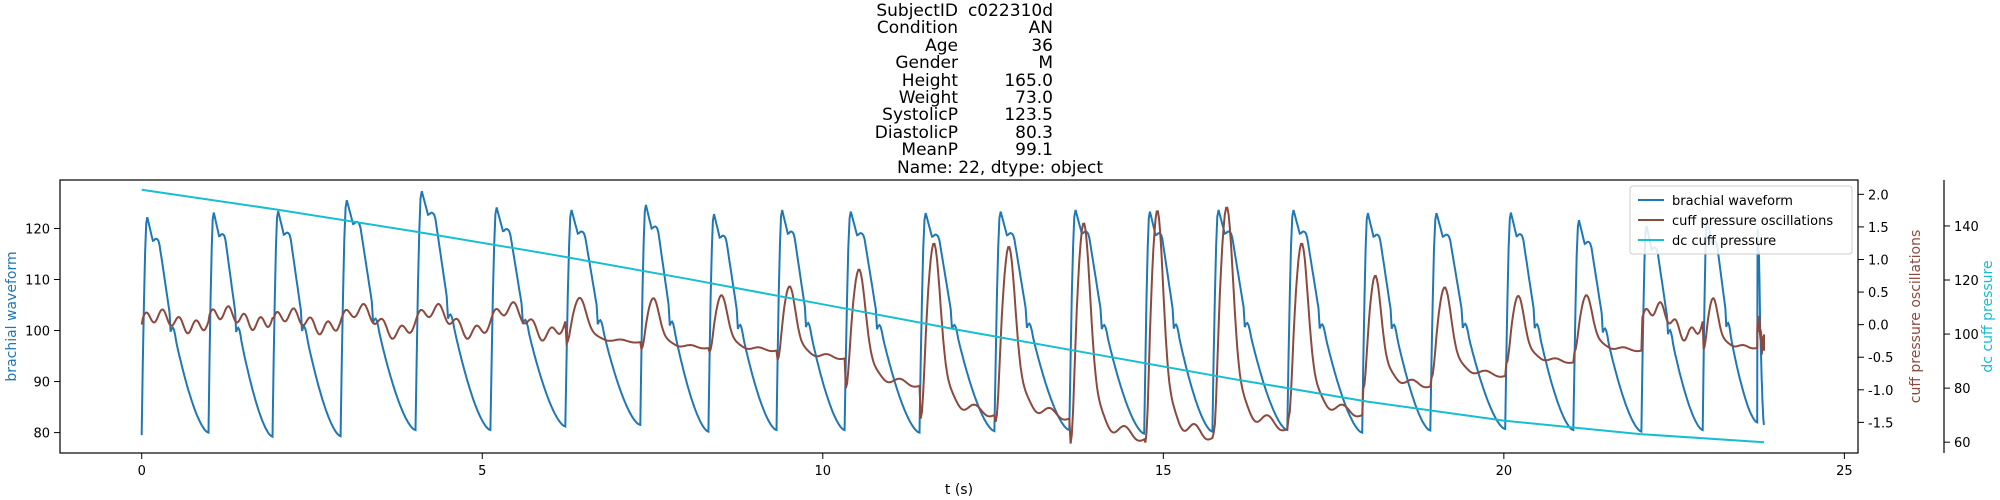 Image resolution: width=2000 pixels, height=500 pixels. What do you see at coordinates (1028, 115) in the screenshot?
I see `title-value-systolicp: 123.5` at bounding box center [1028, 115].